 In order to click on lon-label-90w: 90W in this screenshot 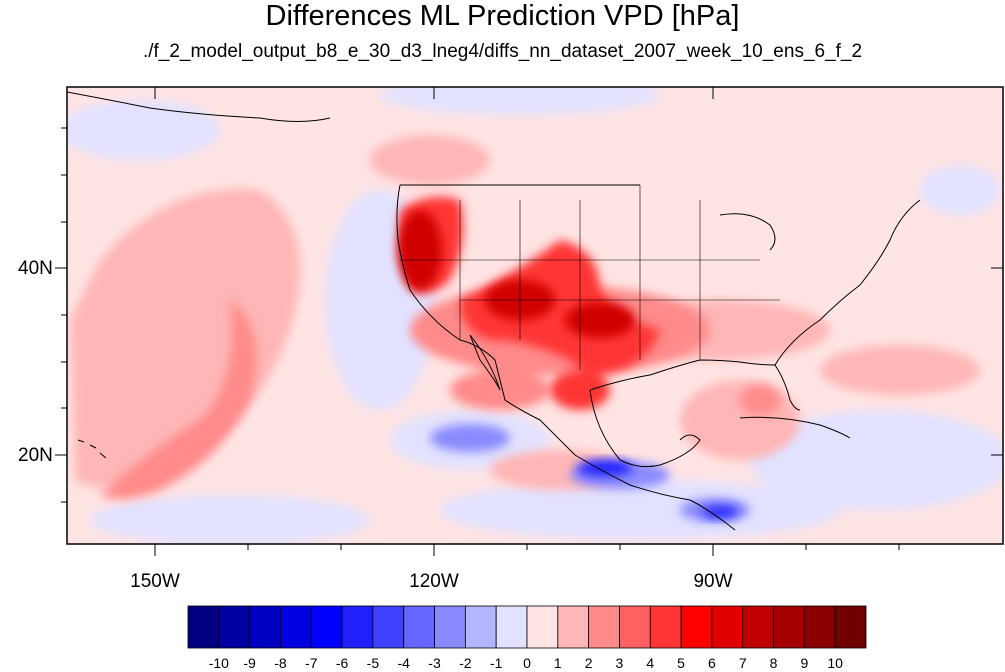, I will do `click(713, 581)`.